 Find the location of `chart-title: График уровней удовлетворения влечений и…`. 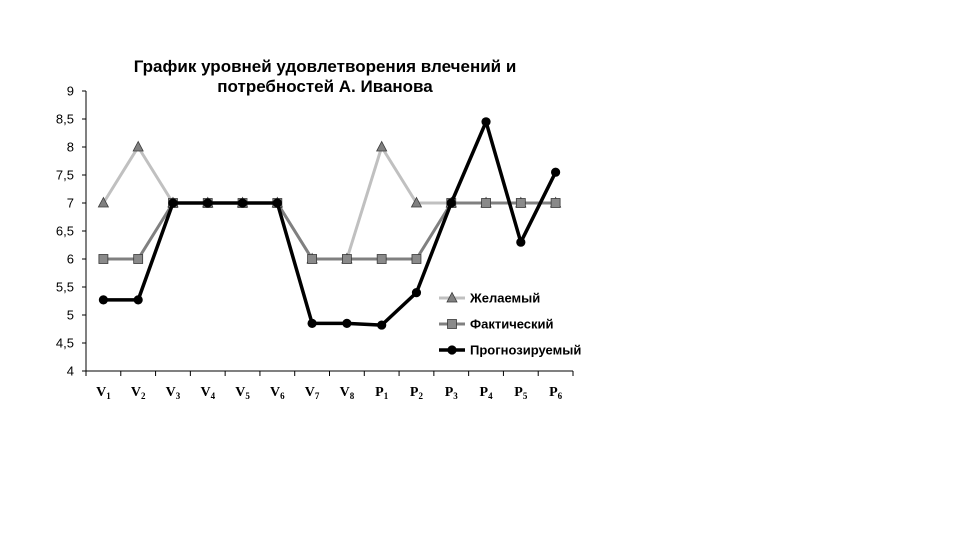

chart-title: График уровней удовлетворения влечений и… is located at coordinates (325, 76).